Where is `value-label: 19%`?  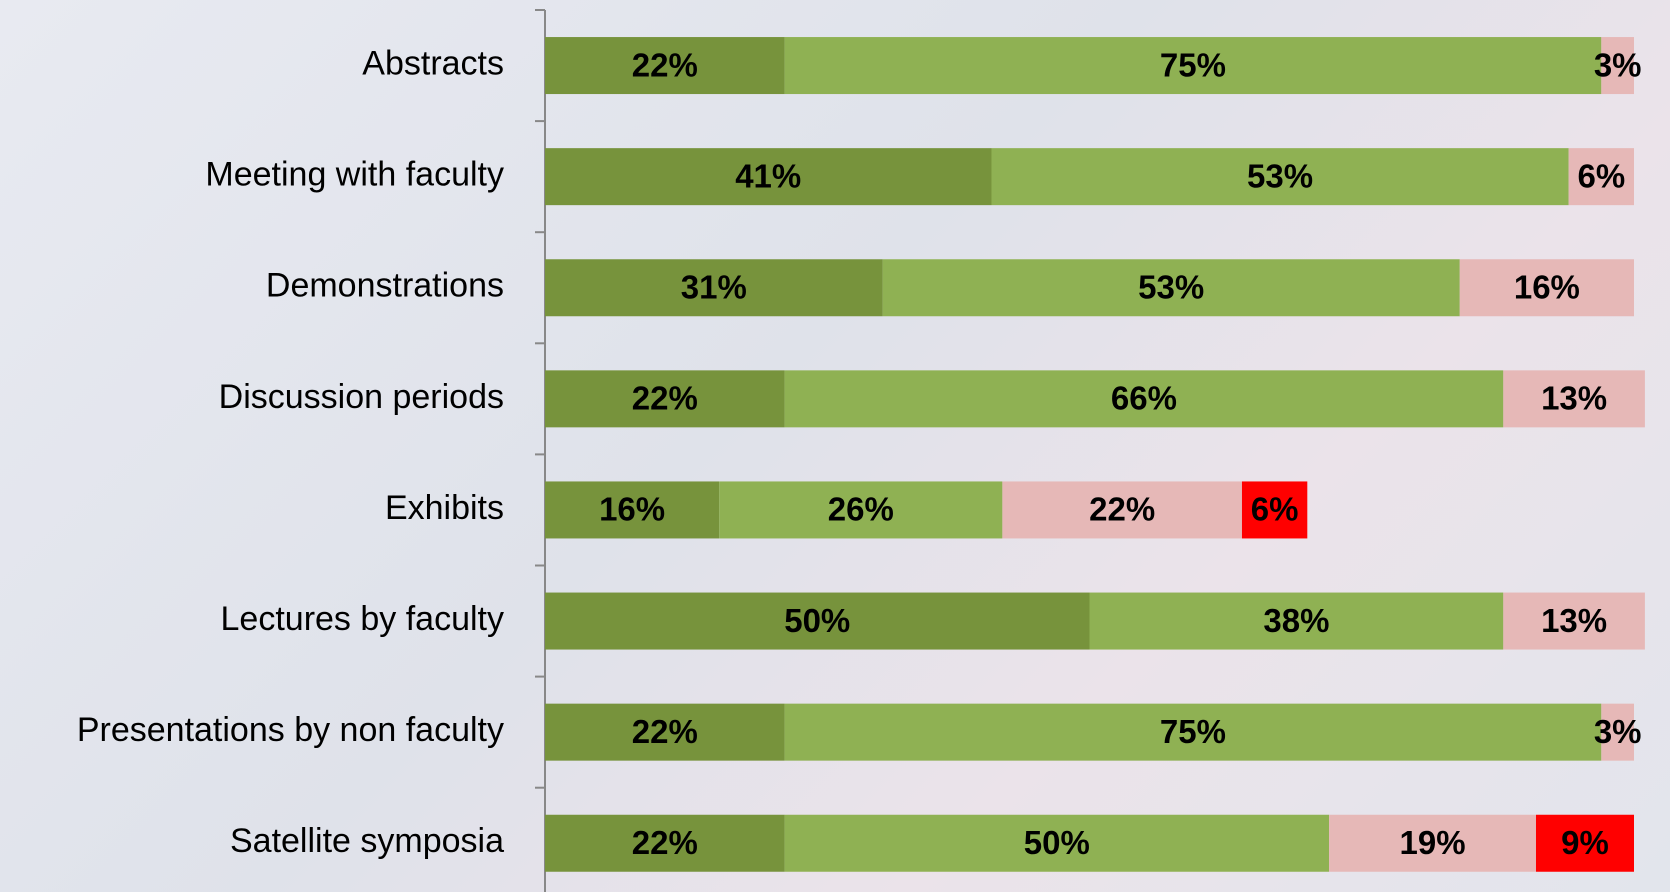 value-label: 19% is located at coordinates (1433, 842).